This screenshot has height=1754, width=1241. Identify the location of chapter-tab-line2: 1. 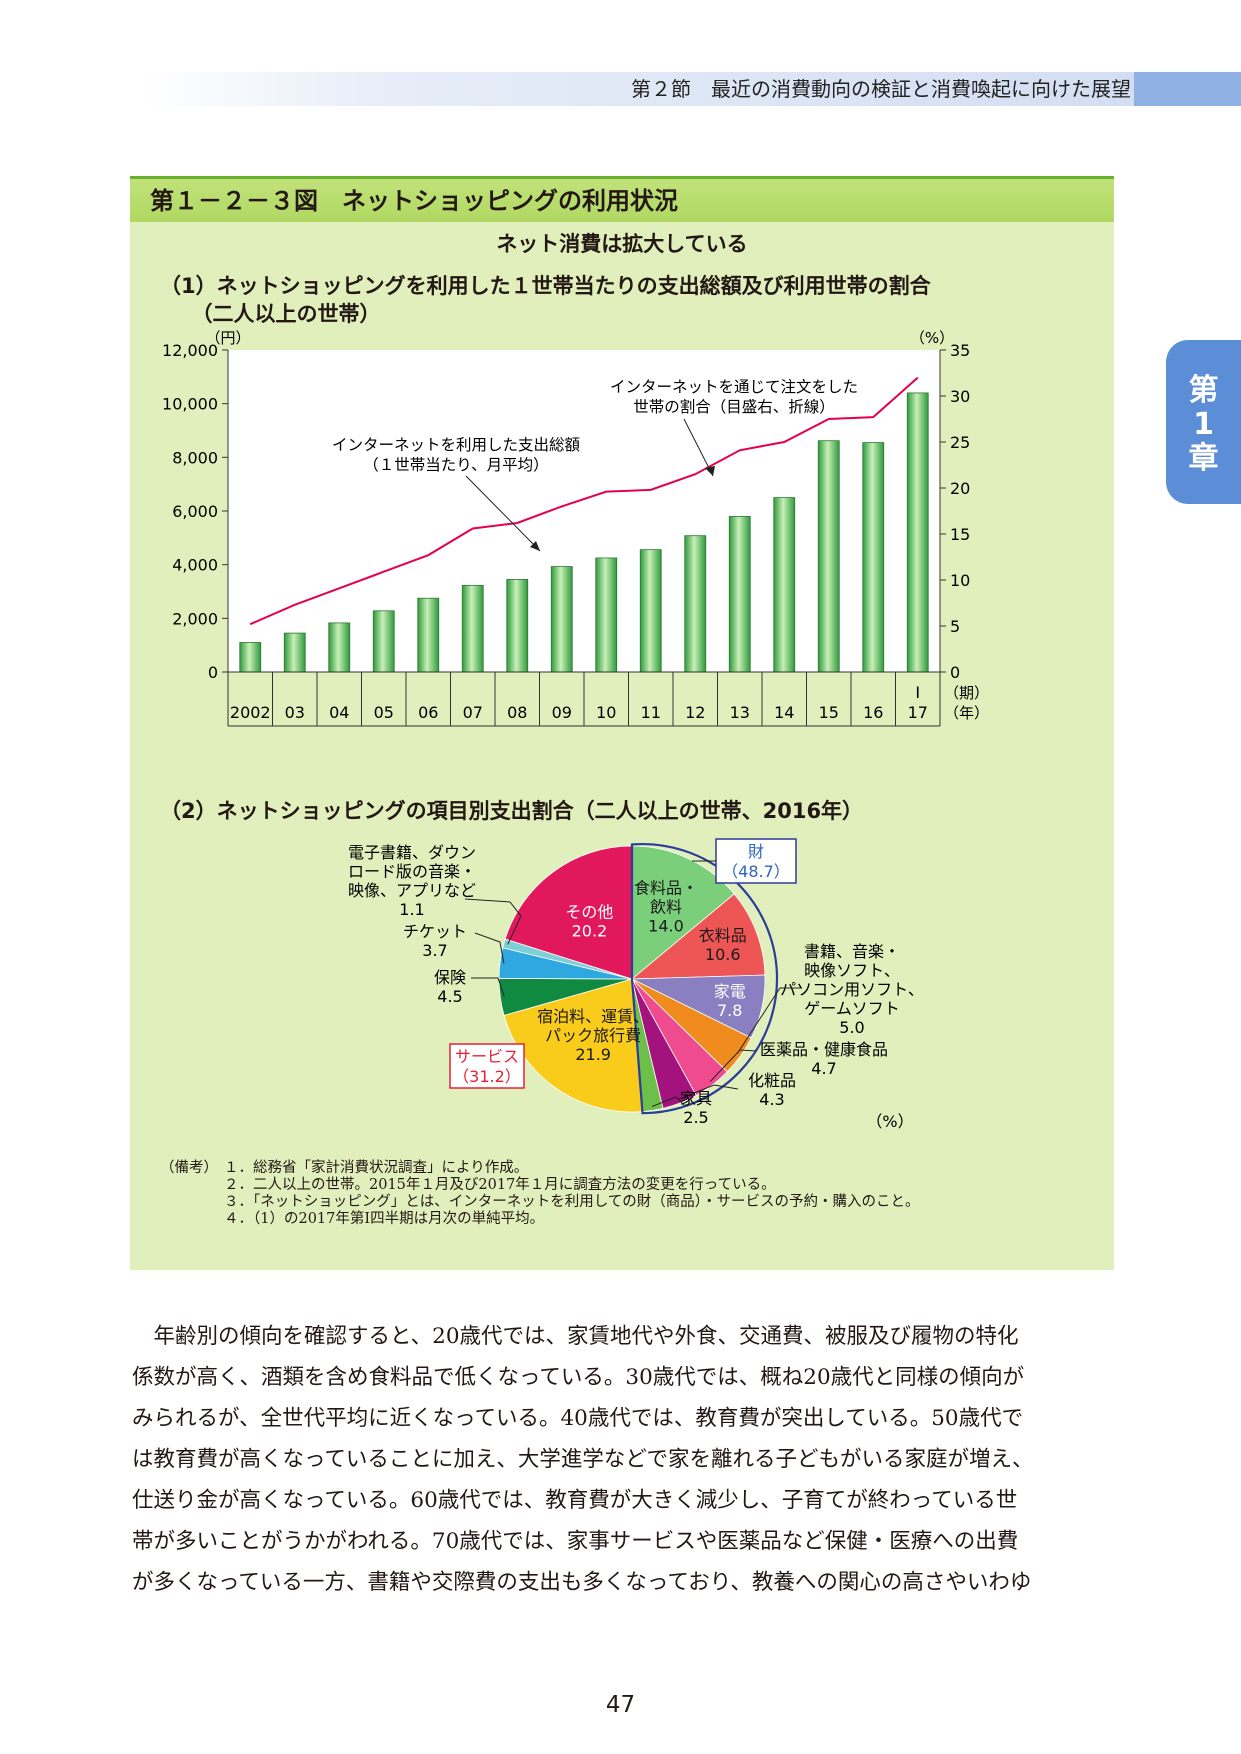
(1203, 424).